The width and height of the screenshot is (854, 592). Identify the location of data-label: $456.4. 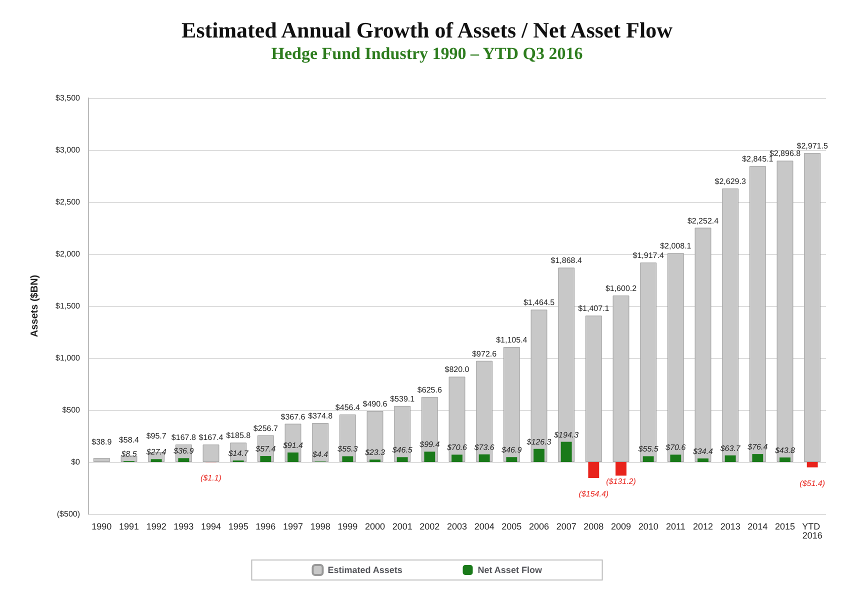
(347, 407).